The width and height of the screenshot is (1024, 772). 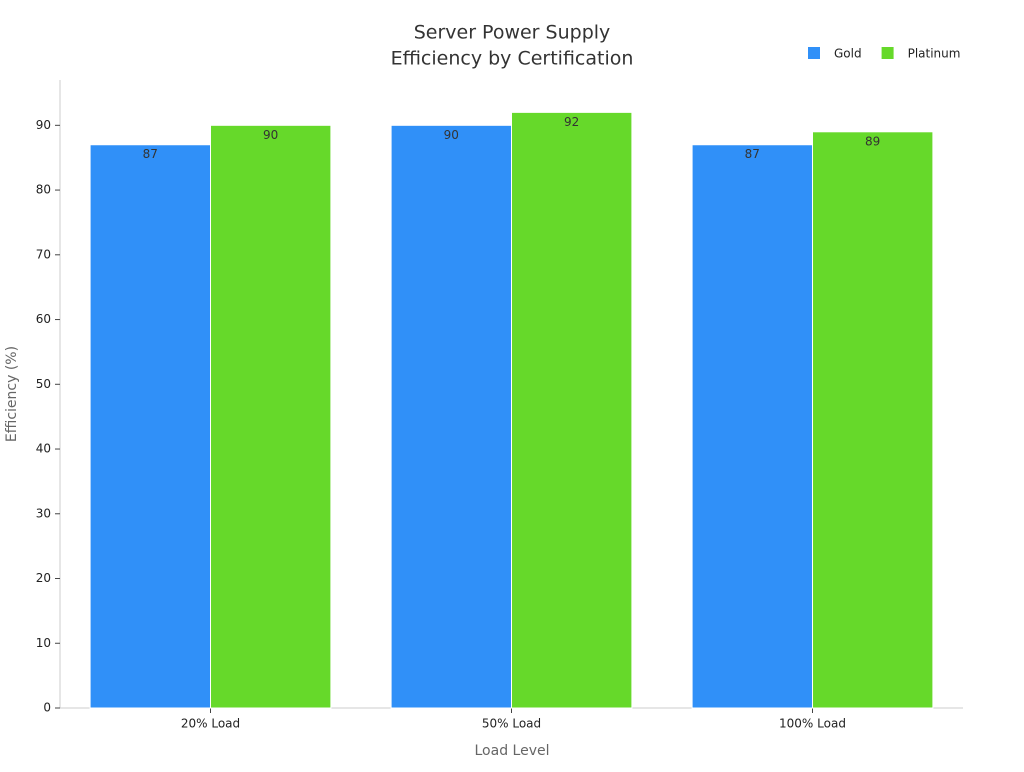 I want to click on legend-label: Gold, so click(x=848, y=54).